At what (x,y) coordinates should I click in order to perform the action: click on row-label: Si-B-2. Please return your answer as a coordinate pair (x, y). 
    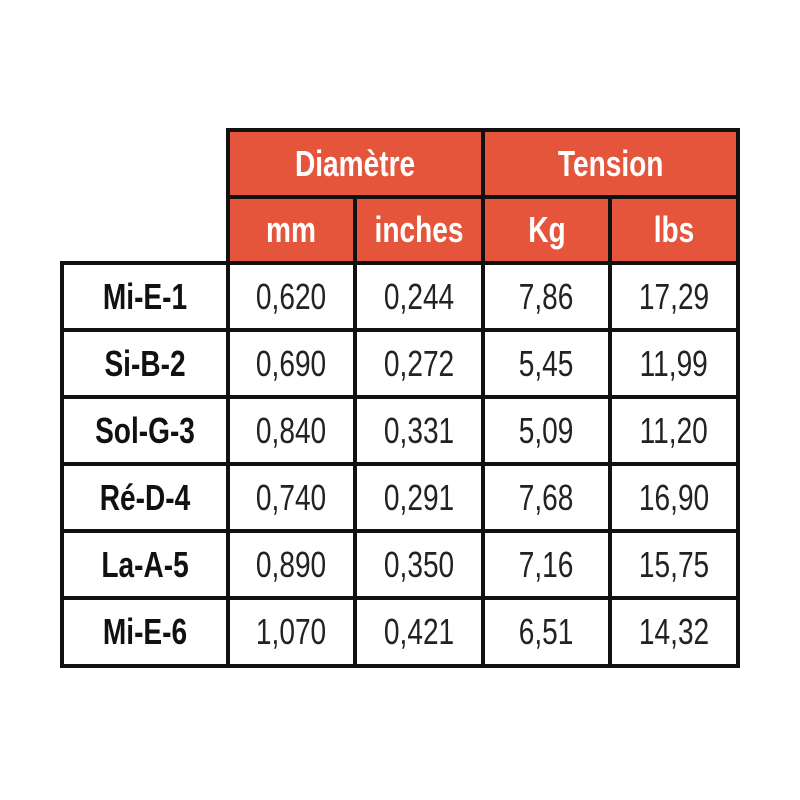
    Looking at the image, I should click on (145, 363).